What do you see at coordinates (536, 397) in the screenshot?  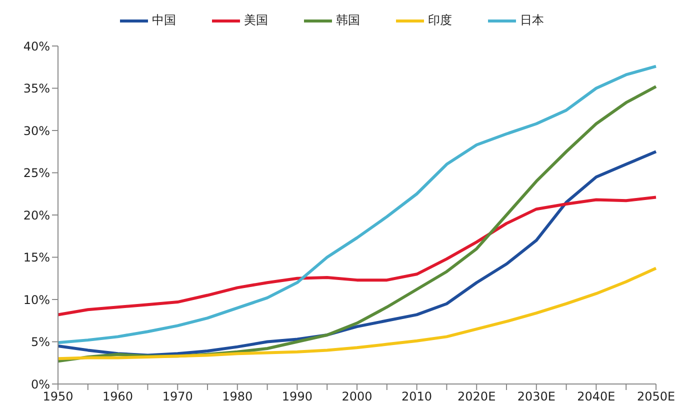 I see `x-tick-label: 2030E` at bounding box center [536, 397].